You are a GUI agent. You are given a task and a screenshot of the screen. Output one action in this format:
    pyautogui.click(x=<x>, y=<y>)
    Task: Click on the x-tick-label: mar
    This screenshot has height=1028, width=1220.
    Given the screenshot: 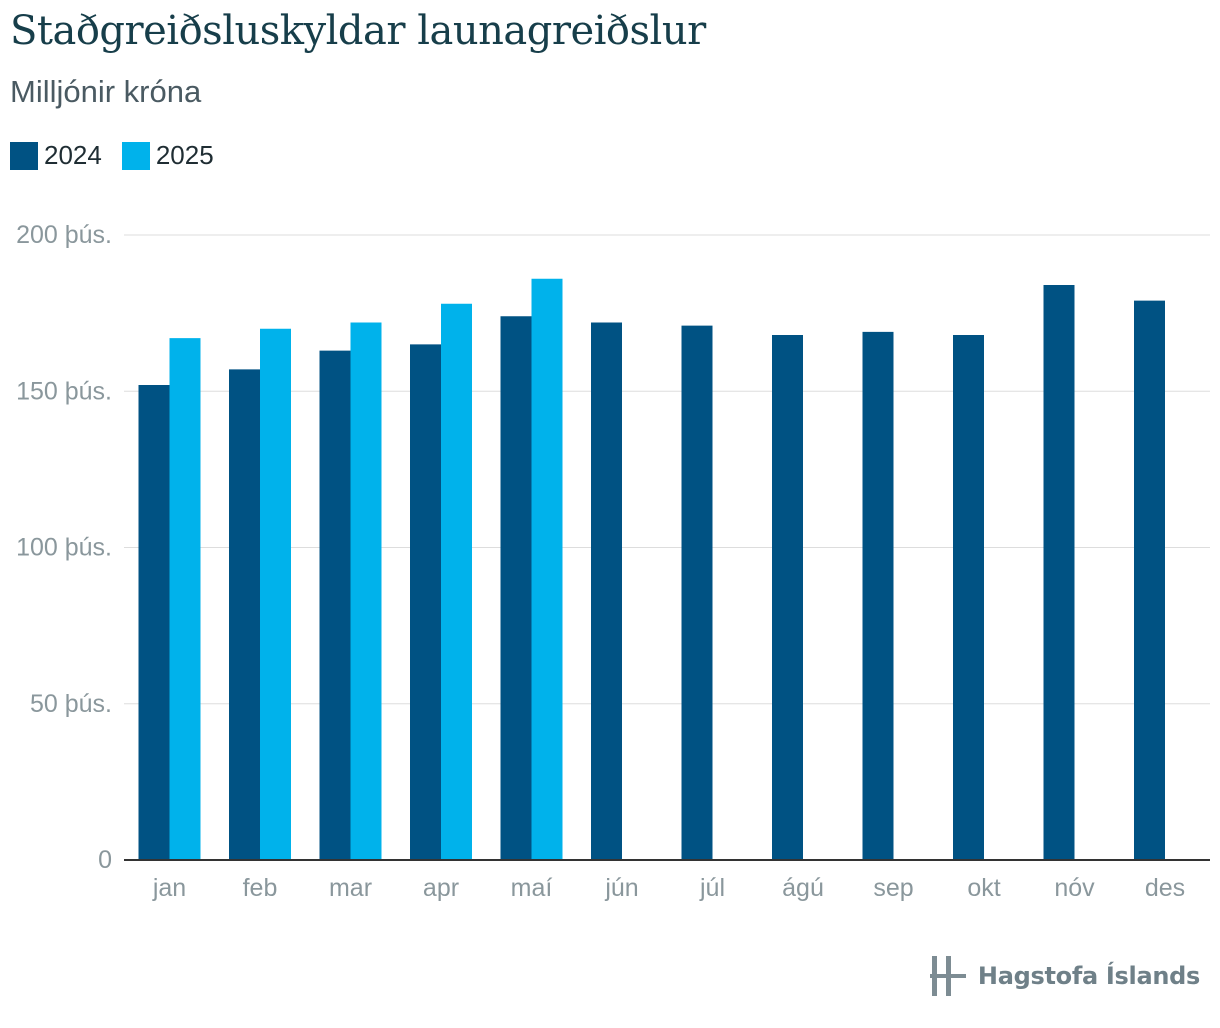 What is the action you would take?
    pyautogui.click(x=350, y=888)
    